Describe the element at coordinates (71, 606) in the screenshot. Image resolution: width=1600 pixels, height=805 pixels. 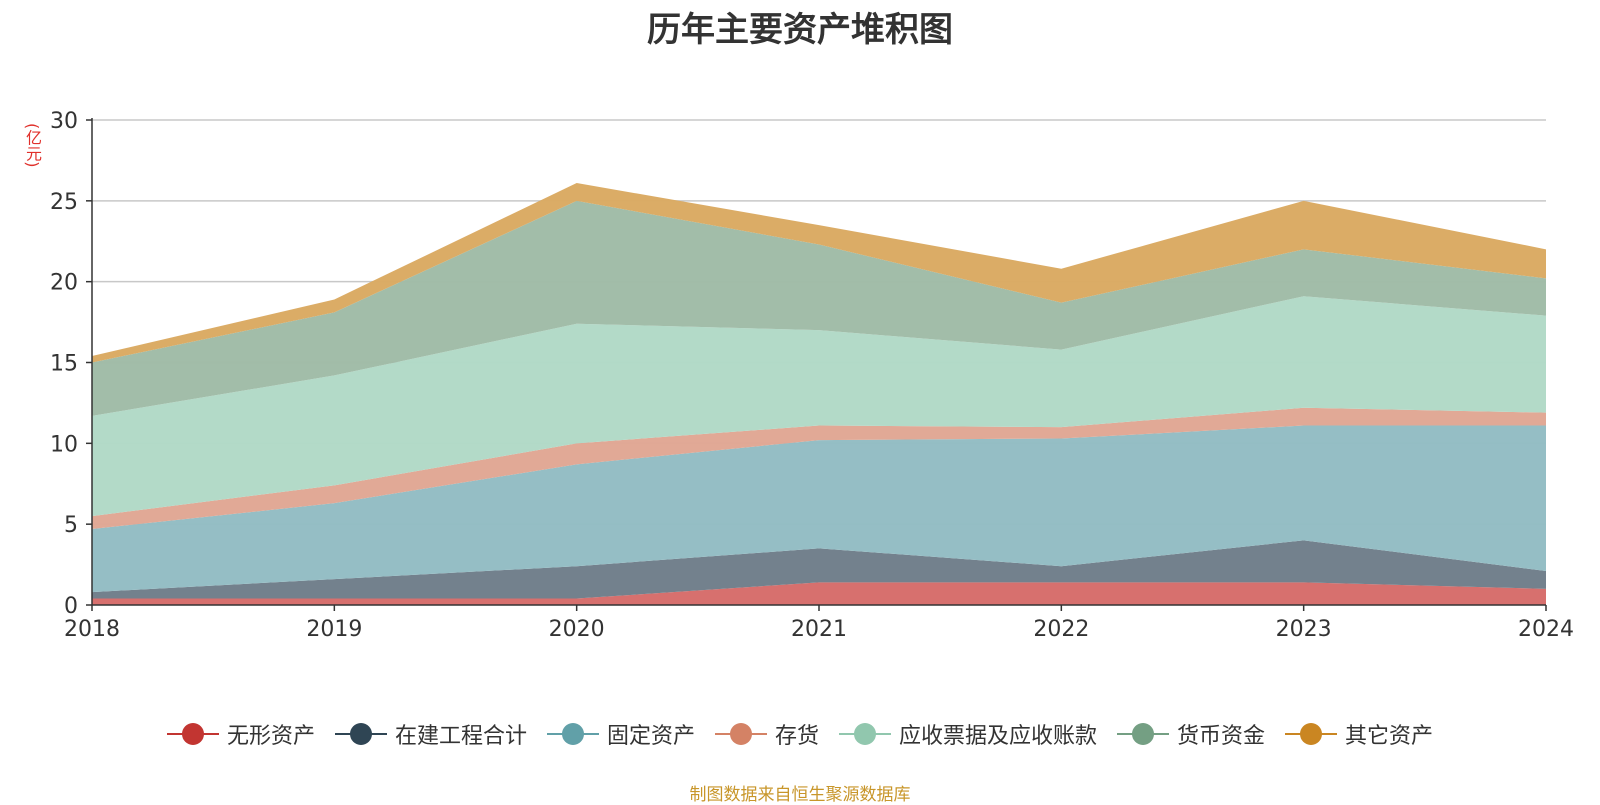
I see `y-tick-label: 0` at that location.